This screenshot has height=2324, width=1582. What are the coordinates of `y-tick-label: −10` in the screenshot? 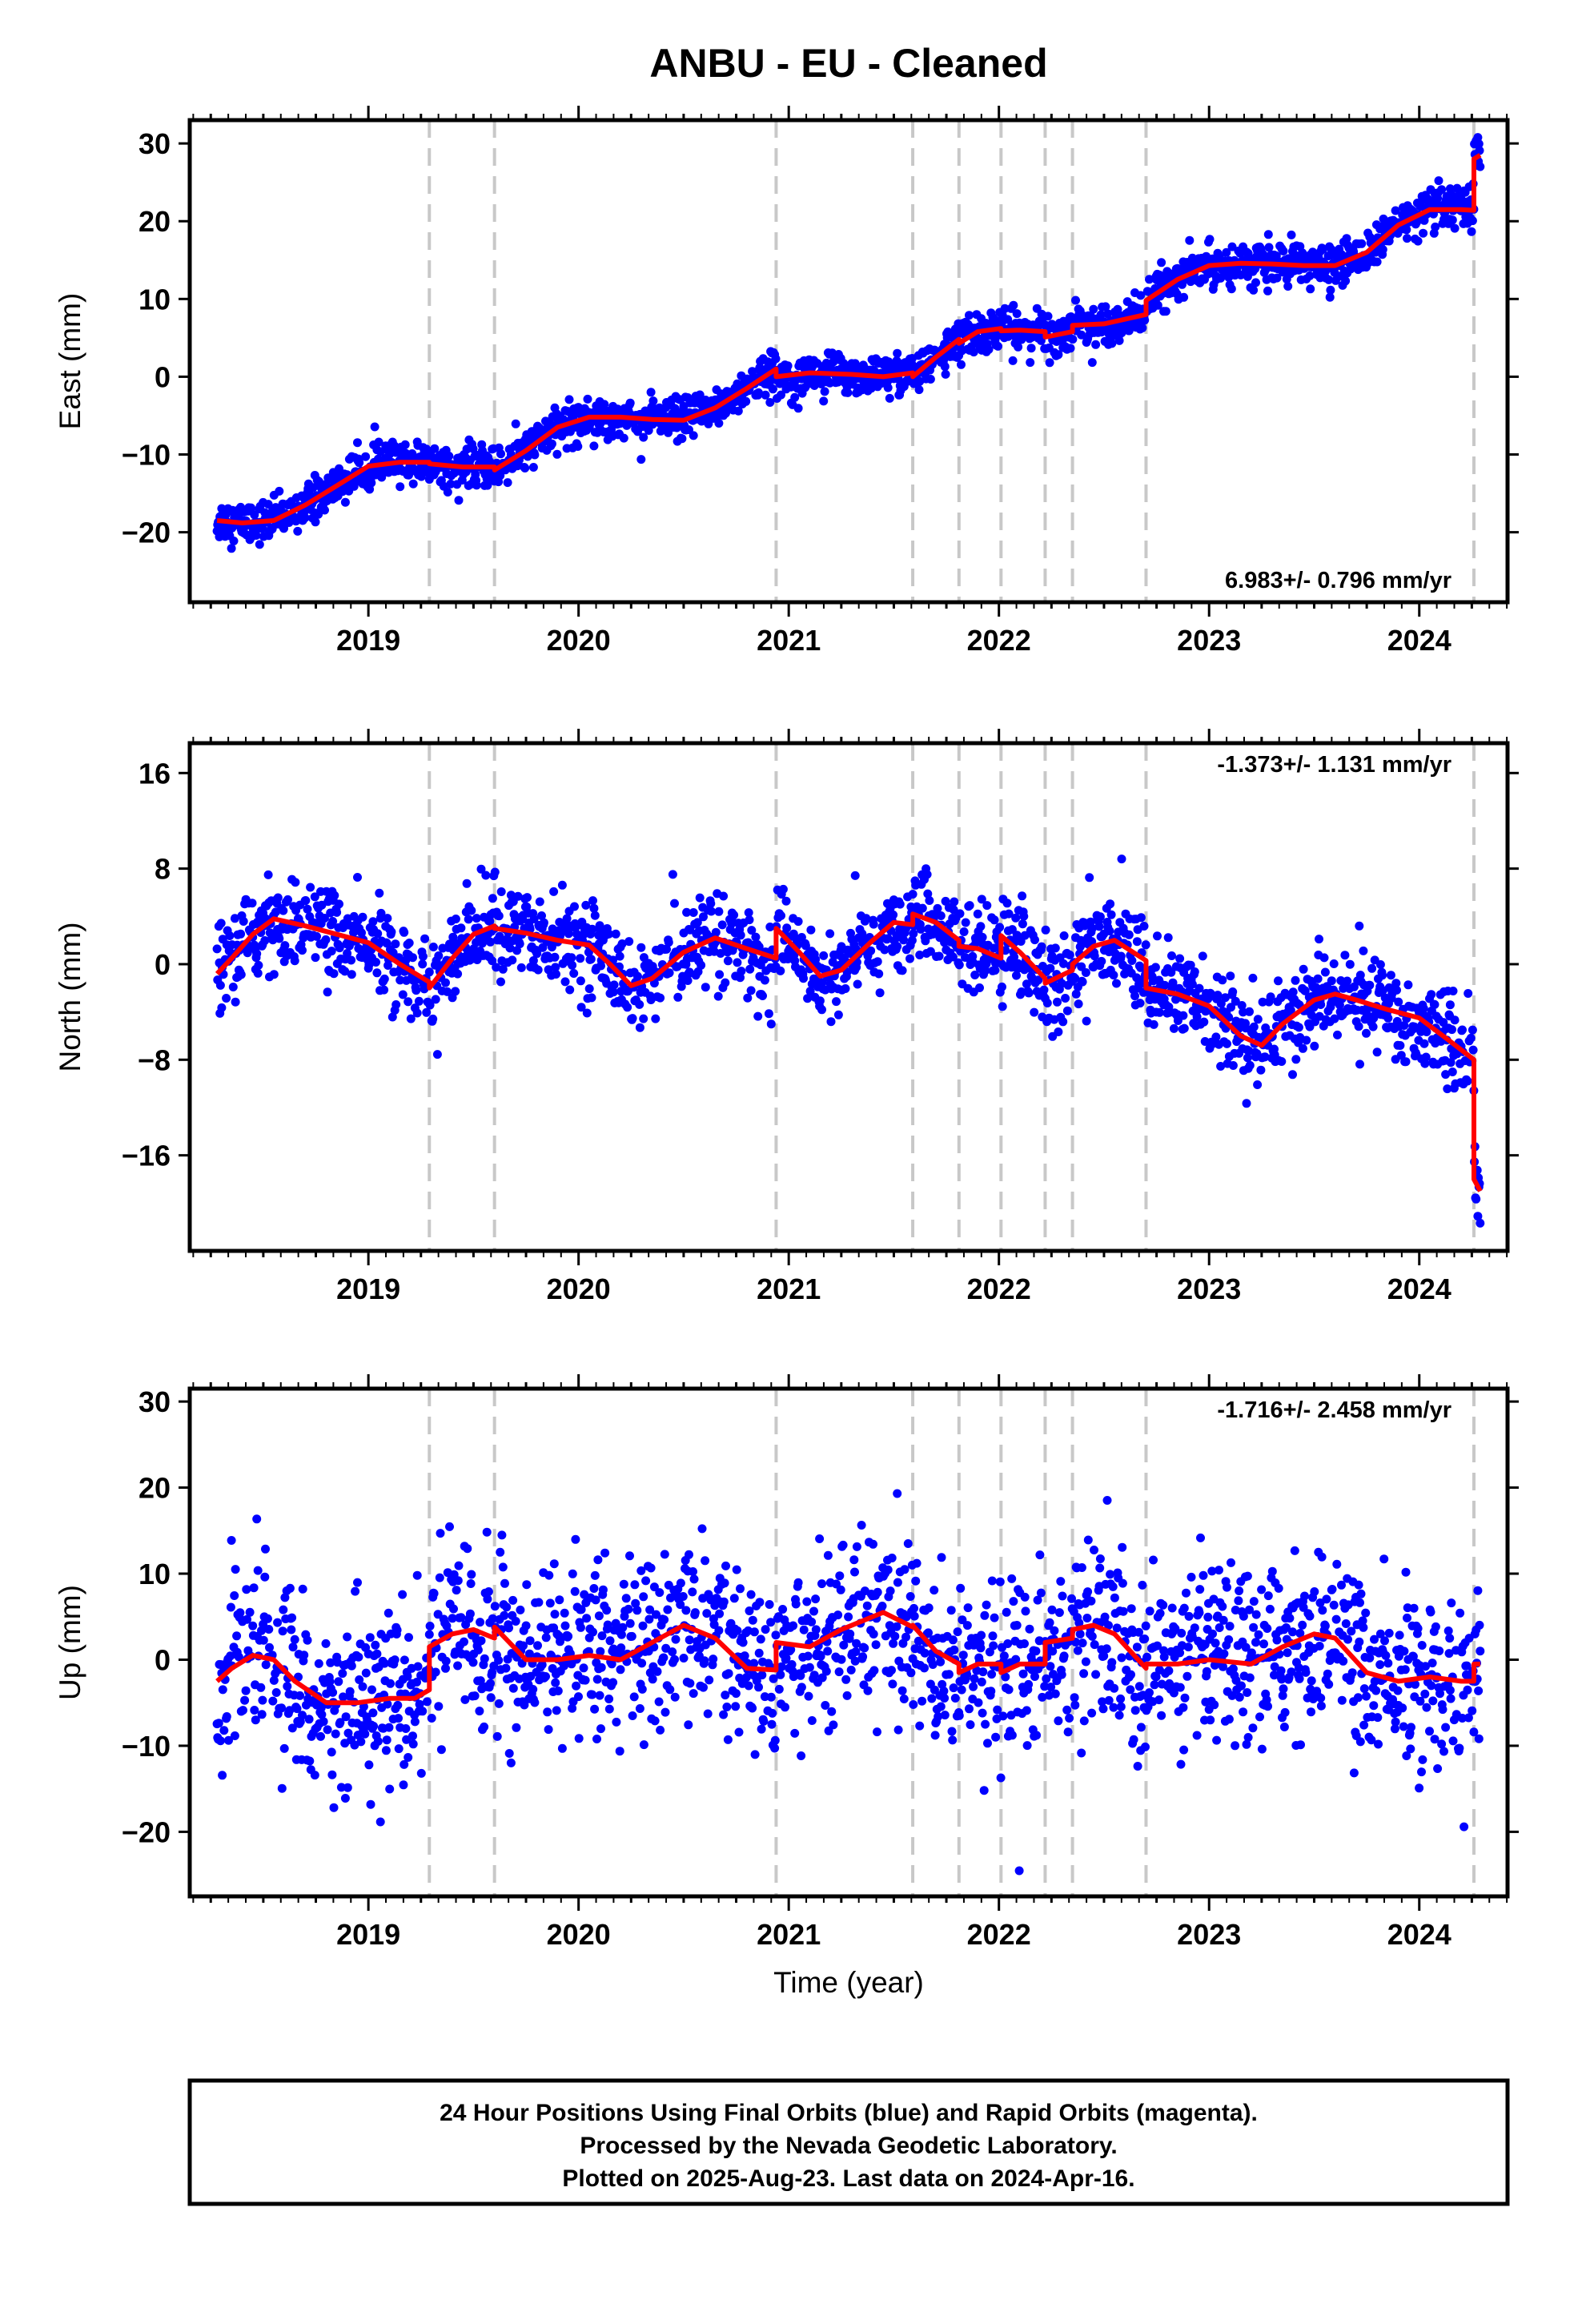 It's located at (146, 456).